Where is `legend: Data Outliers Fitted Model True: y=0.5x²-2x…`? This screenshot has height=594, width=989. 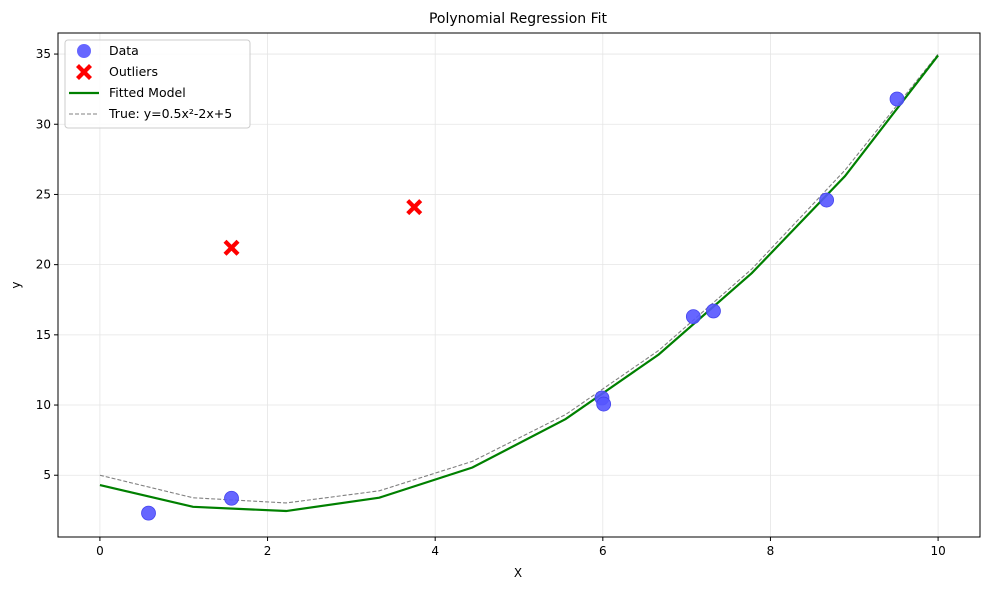 legend: Data Outliers Fitted Model True: y=0.5x²-2x… is located at coordinates (157, 84).